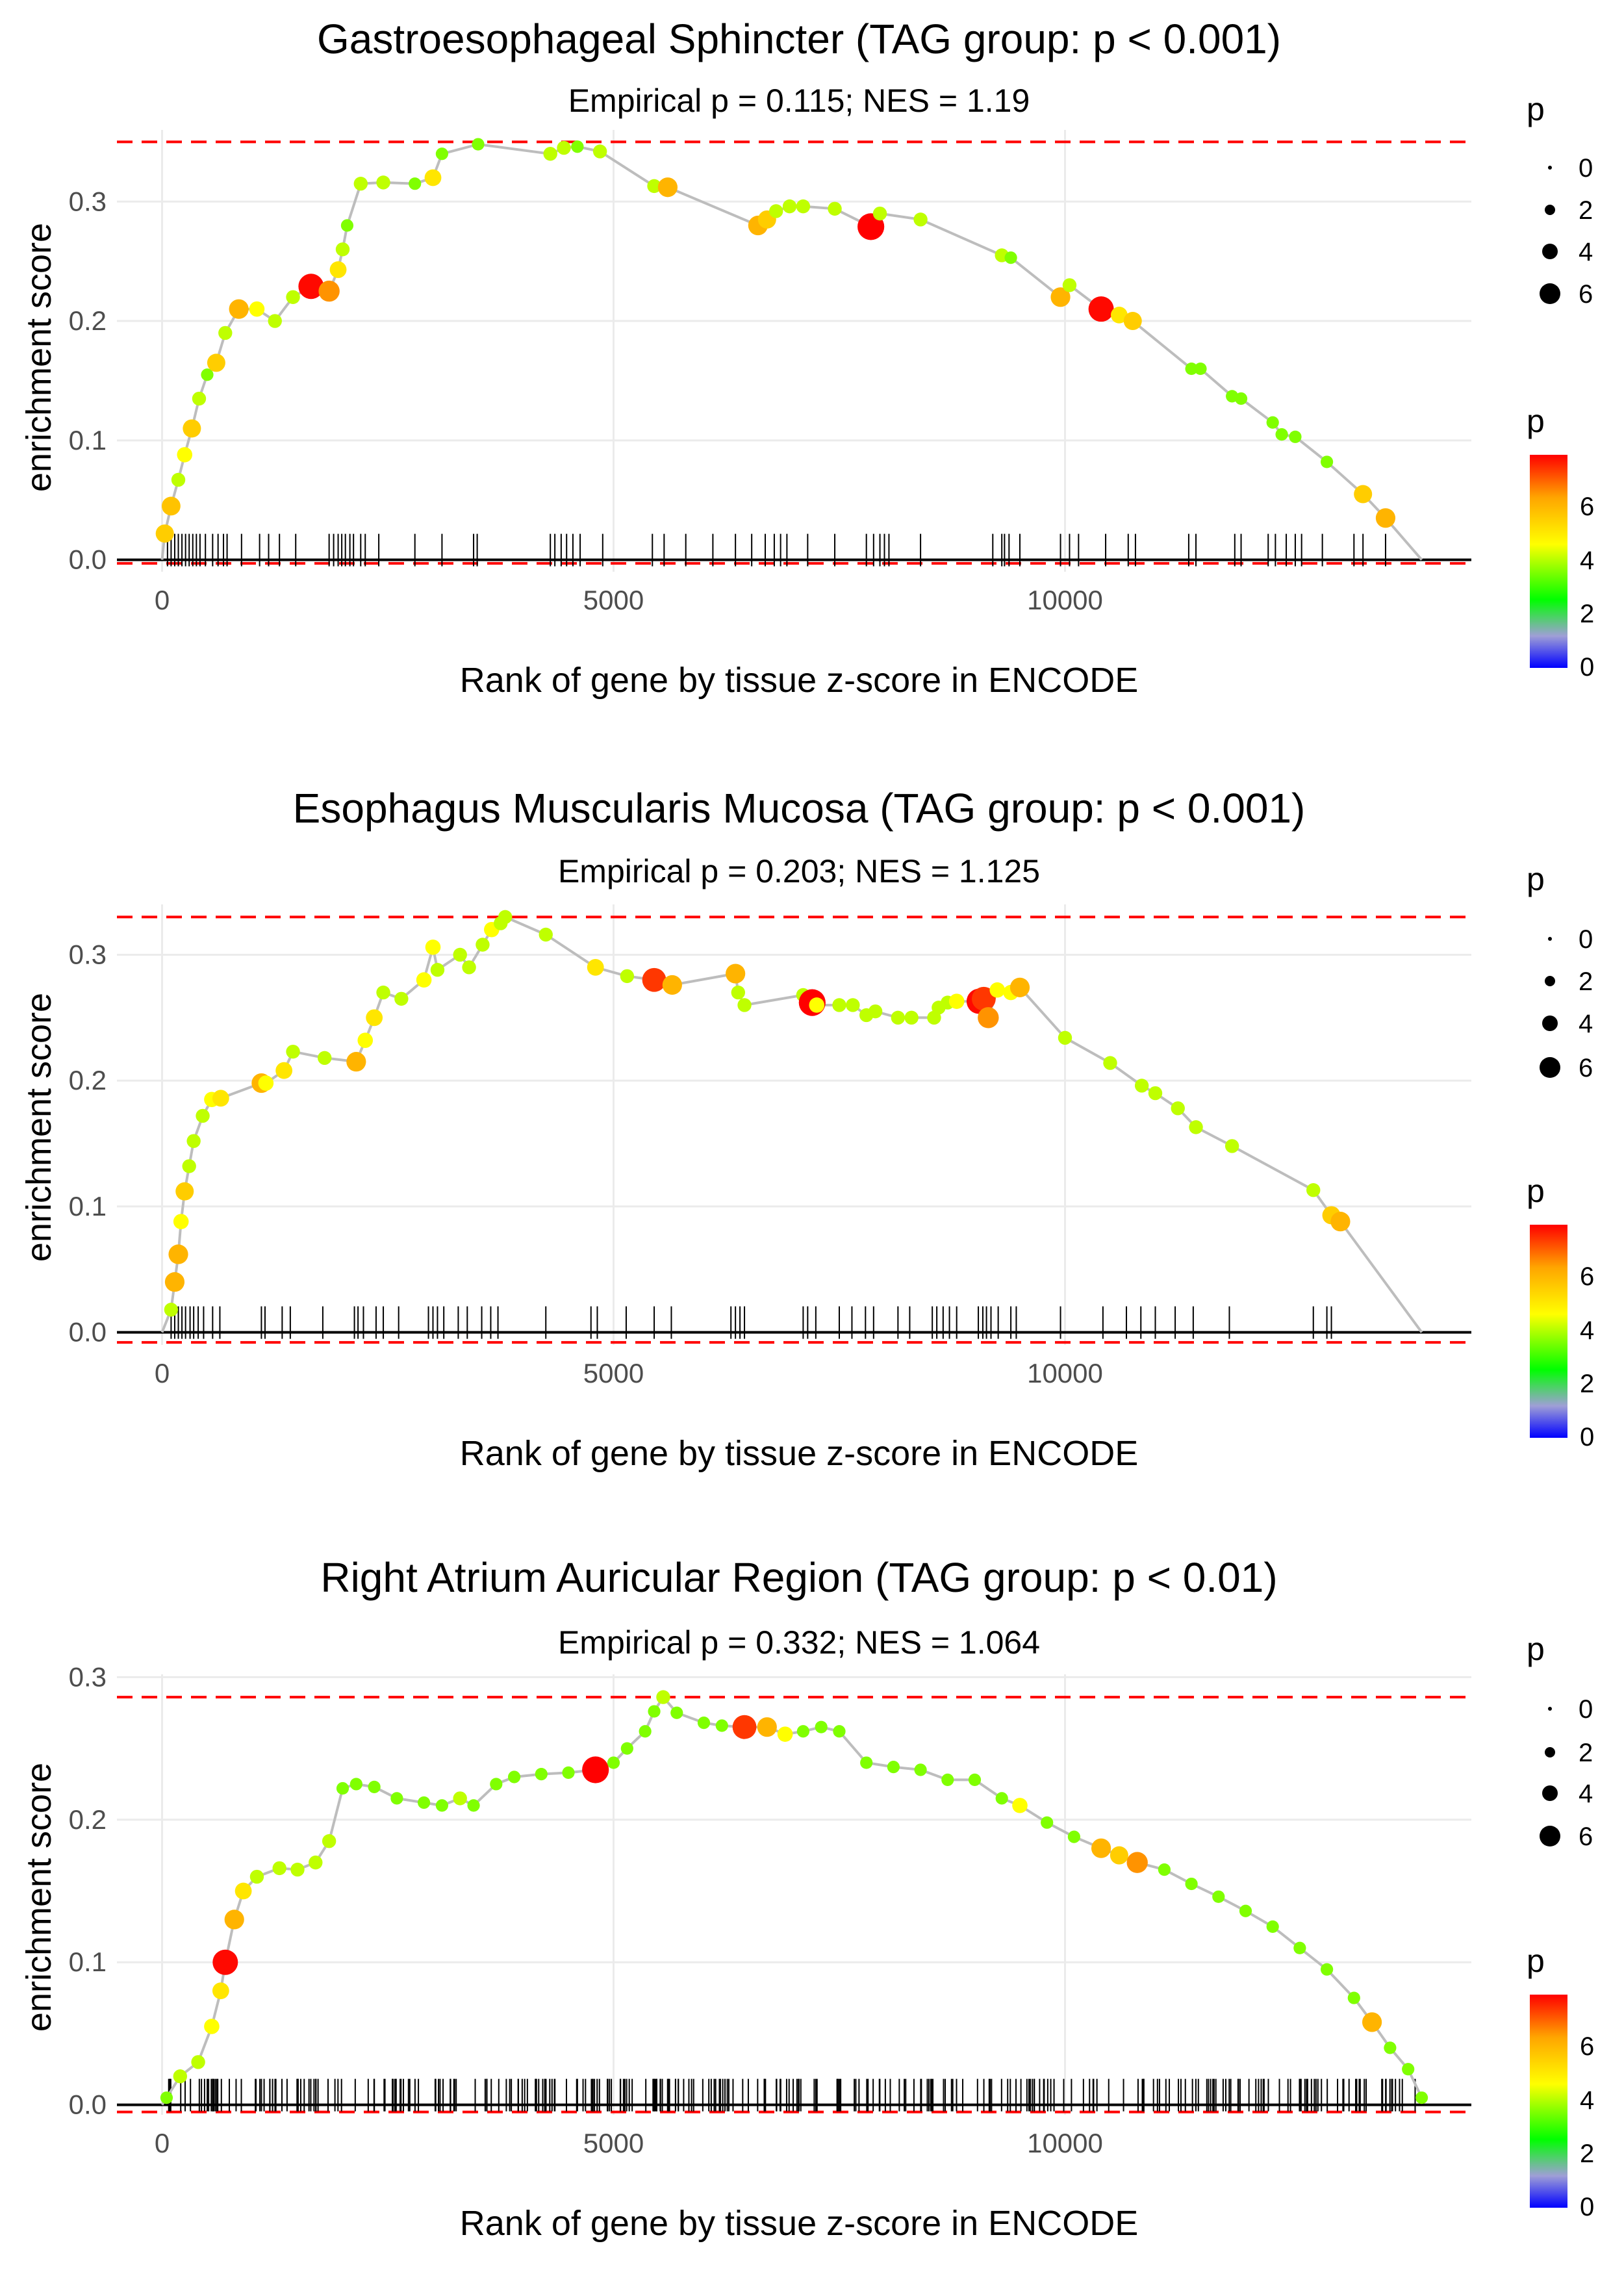 The width and height of the screenshot is (1624, 2274). What do you see at coordinates (799, 101) in the screenshot?
I see `panel-1-subtitle: Empirical p = 0.115; NES = 1.19` at bounding box center [799, 101].